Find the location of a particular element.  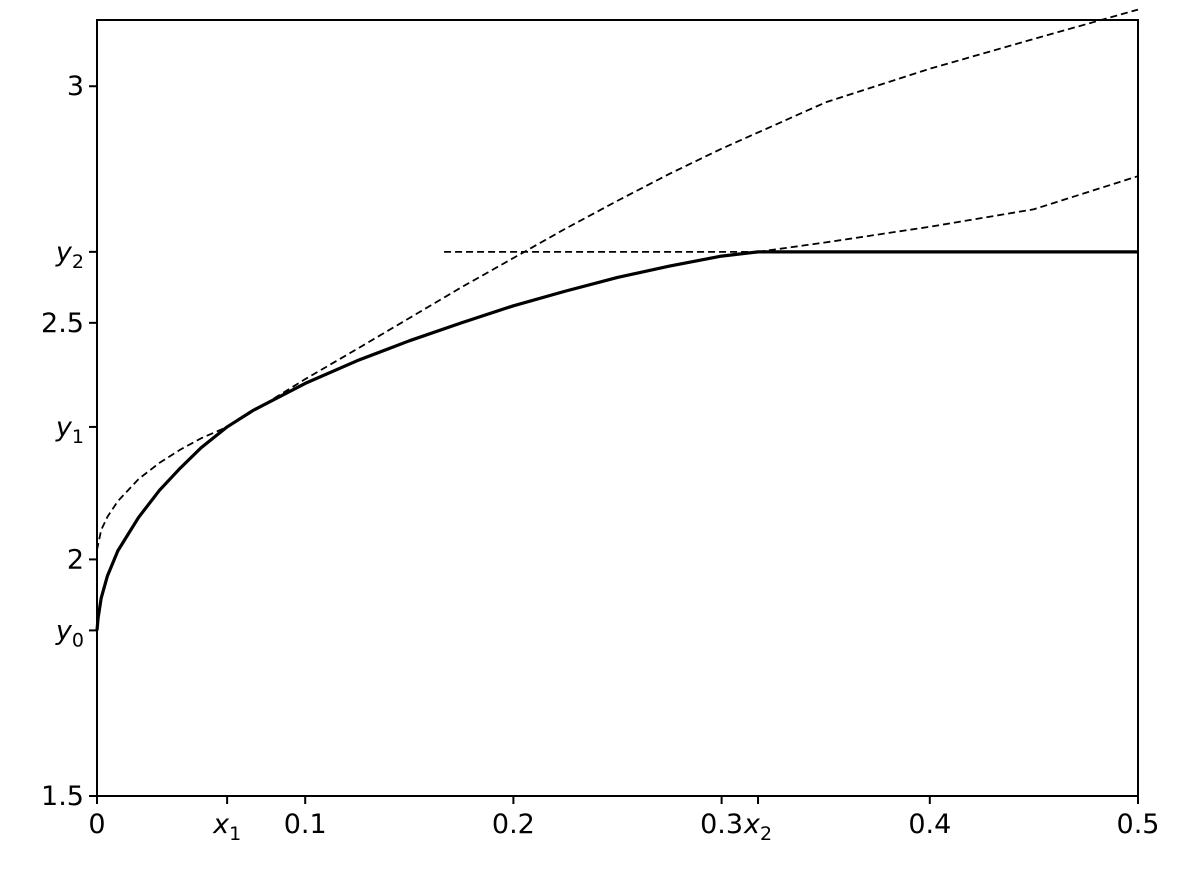

y-tick-label: y2 is located at coordinates (69, 255).